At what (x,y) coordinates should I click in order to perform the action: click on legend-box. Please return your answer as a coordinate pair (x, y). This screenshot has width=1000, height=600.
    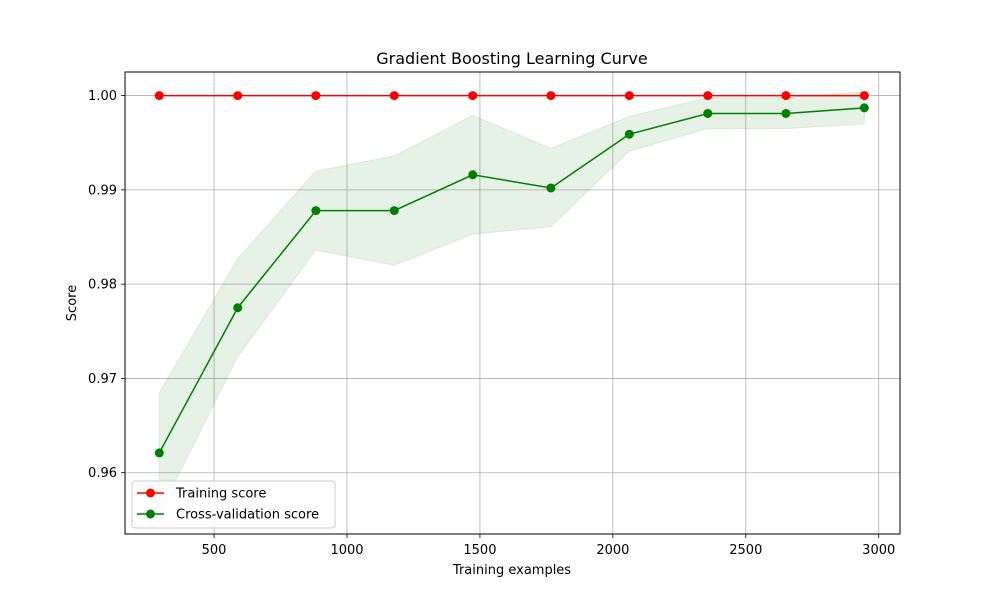
    Looking at the image, I should click on (233, 504).